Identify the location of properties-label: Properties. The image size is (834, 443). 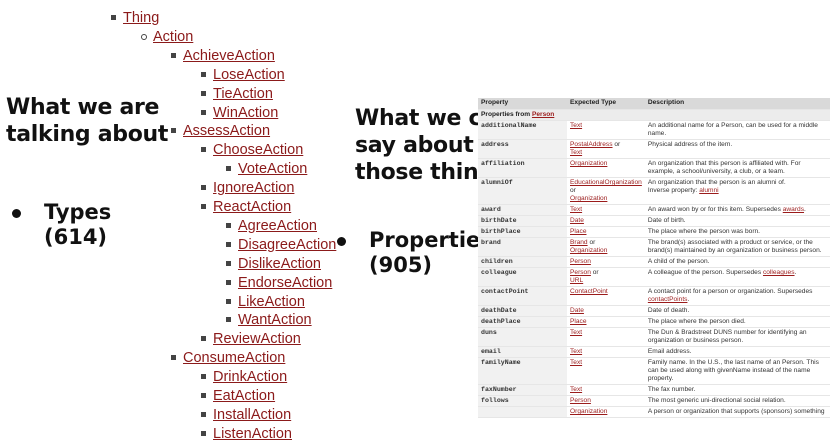
(431, 240).